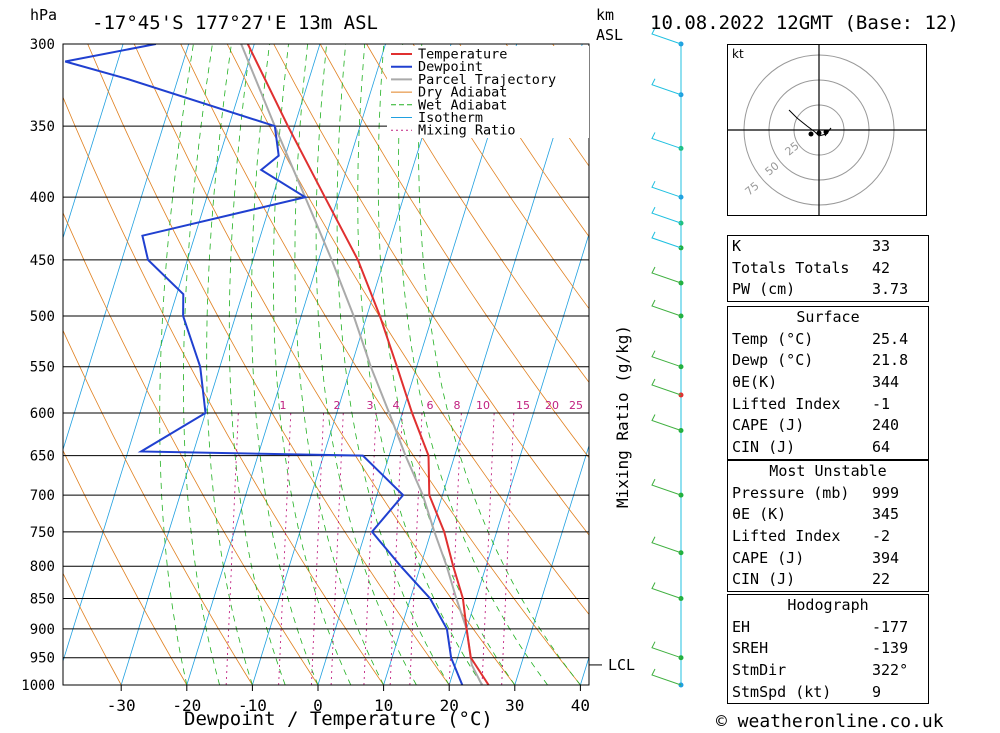 This screenshot has width=1000, height=733. I want to click on credit-footer: © weatheronline.co.uk, so click(830, 721).